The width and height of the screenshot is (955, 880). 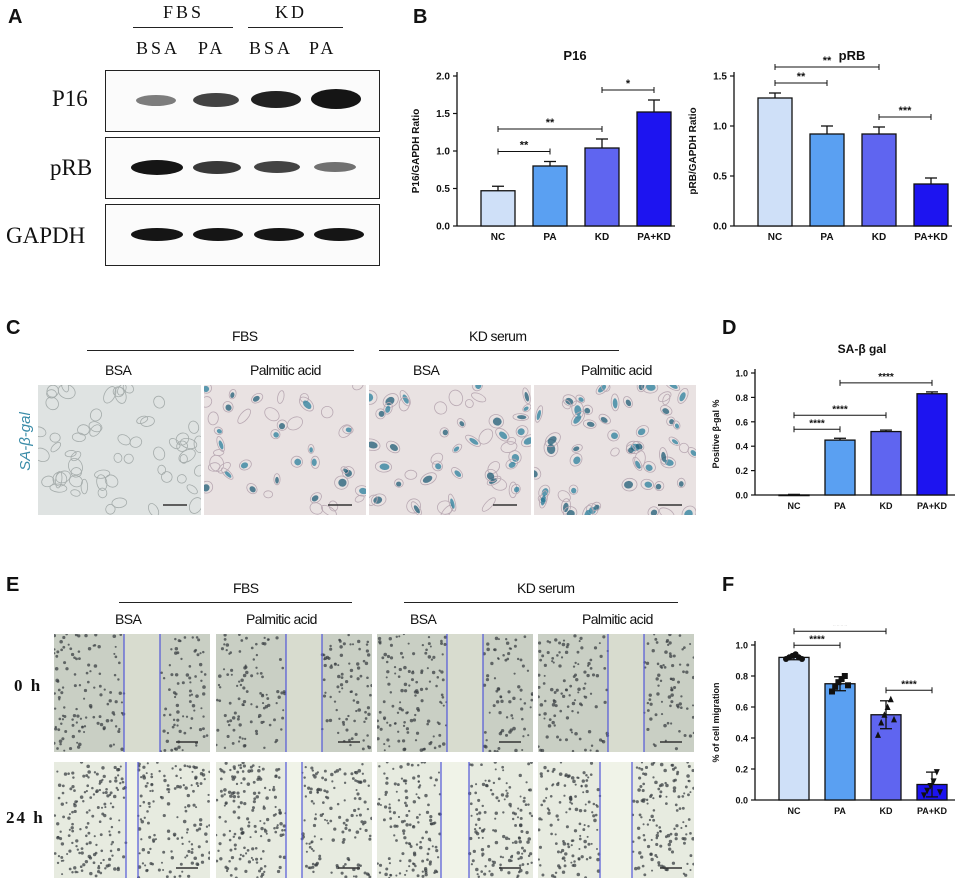 What do you see at coordinates (933, 781) in the screenshot?
I see `data-point` at bounding box center [933, 781].